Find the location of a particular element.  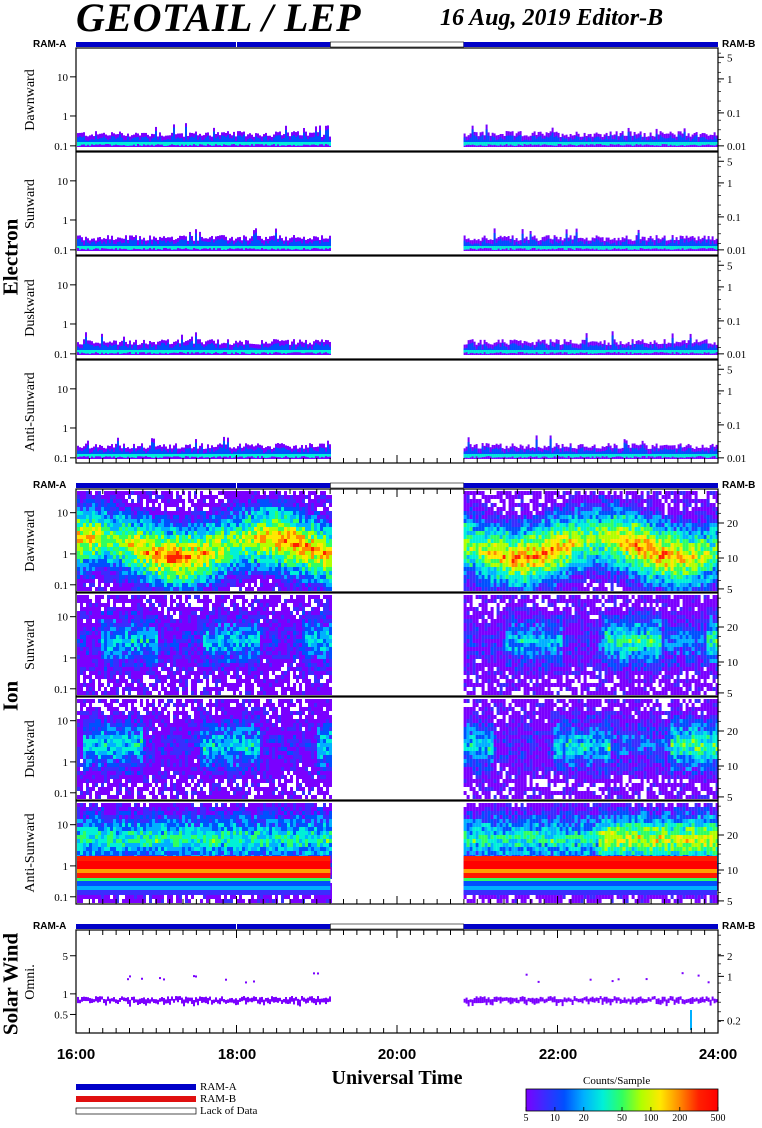

ram-bar-ion is located at coordinates (397, 485).